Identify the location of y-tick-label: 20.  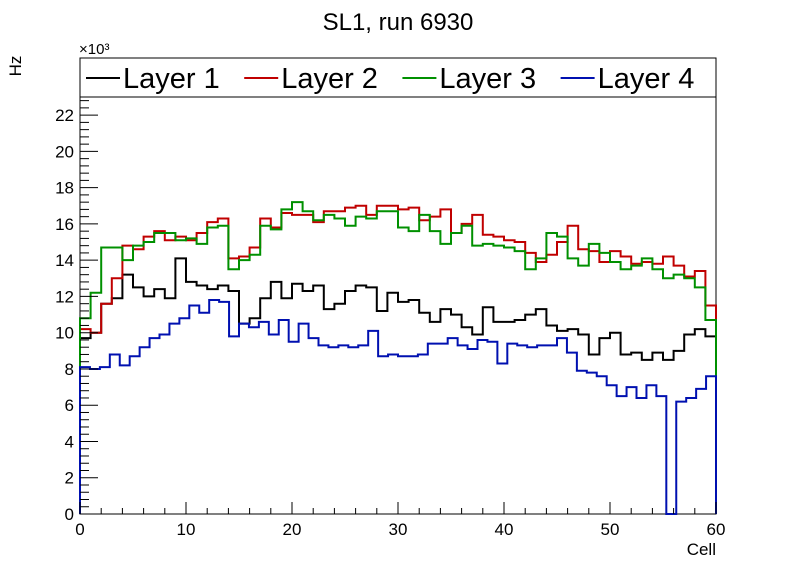
(64, 151).